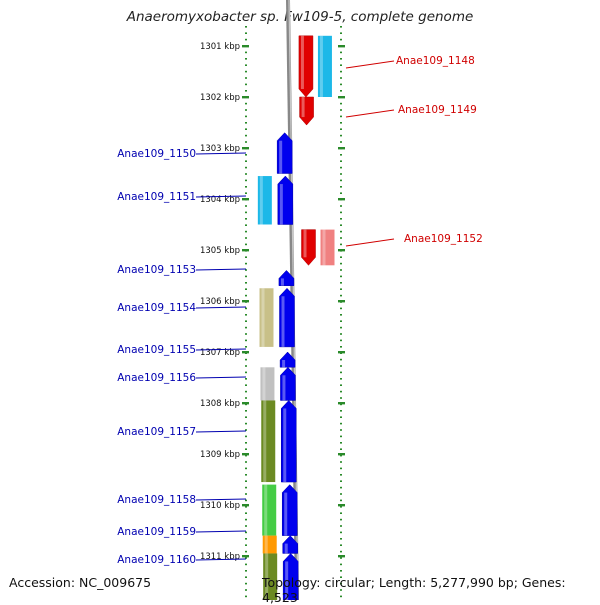 The height and width of the screenshot is (605, 600). Describe the element at coordinates (156, 350) in the screenshot. I see `gene-label-Anae109_1155: Anae109_1155` at that location.